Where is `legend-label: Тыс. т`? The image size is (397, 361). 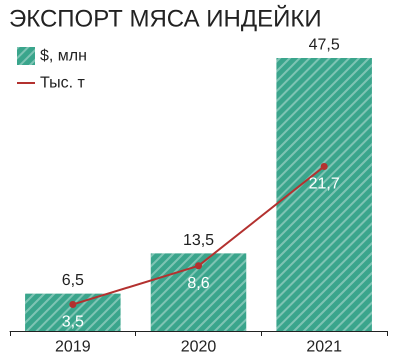
legend-label: Тыс. т is located at coordinates (63, 83).